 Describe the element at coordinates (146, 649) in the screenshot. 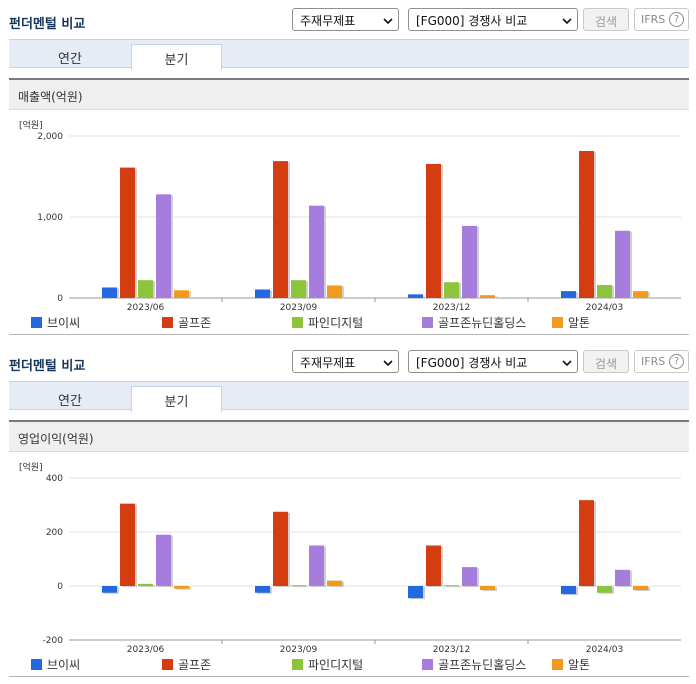

I see `x-tick-label: 2023/06` at that location.